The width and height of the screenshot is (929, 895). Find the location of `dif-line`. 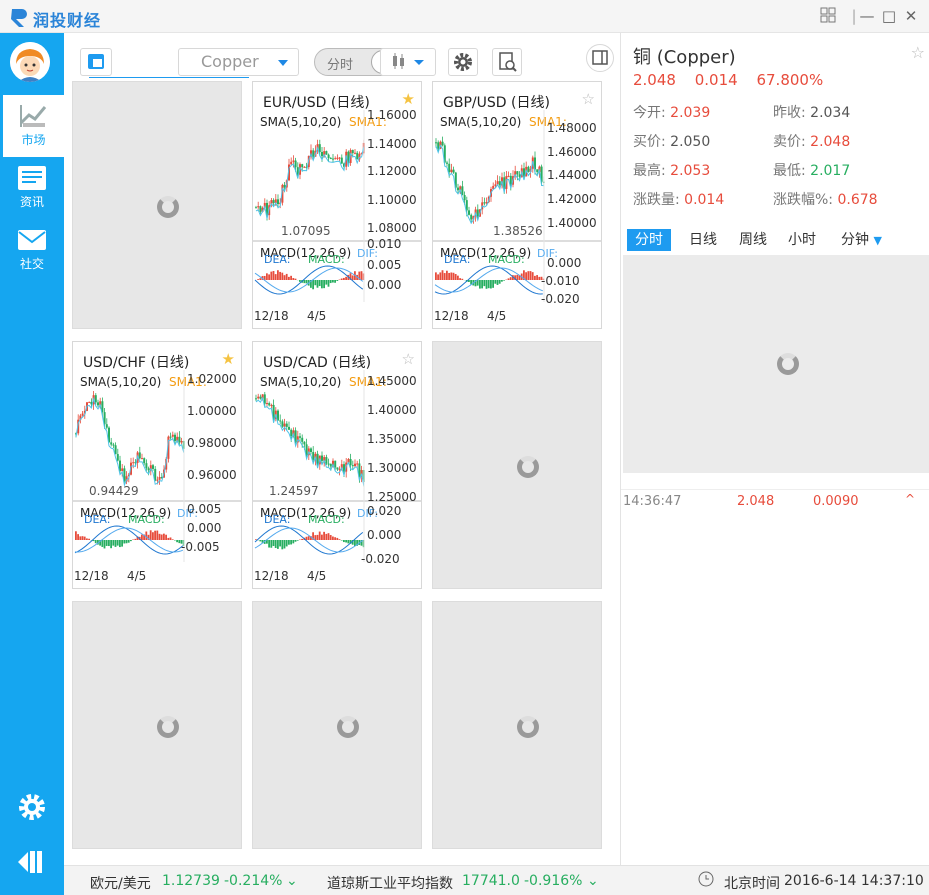

dif-line is located at coordinates (309, 540).